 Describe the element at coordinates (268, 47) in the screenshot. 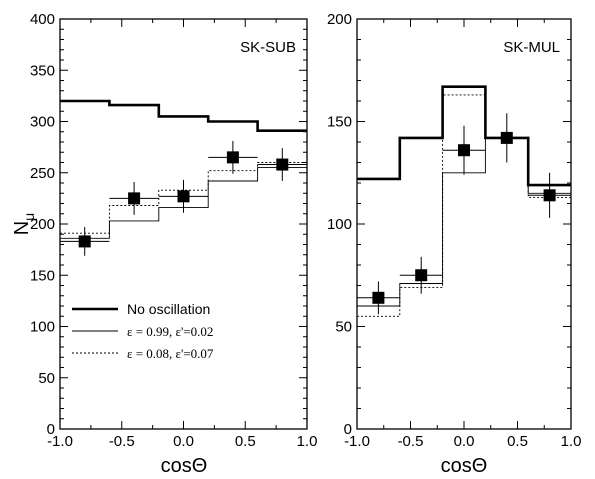

I see `panel-label: SK-SUB` at that location.